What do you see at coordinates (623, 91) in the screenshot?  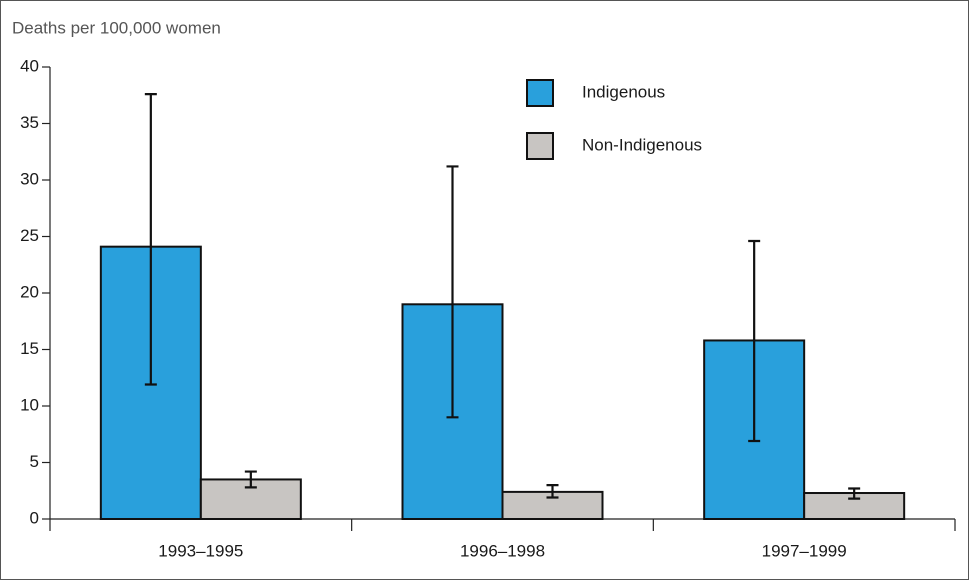 I see `legend-label: Indigenous` at bounding box center [623, 91].